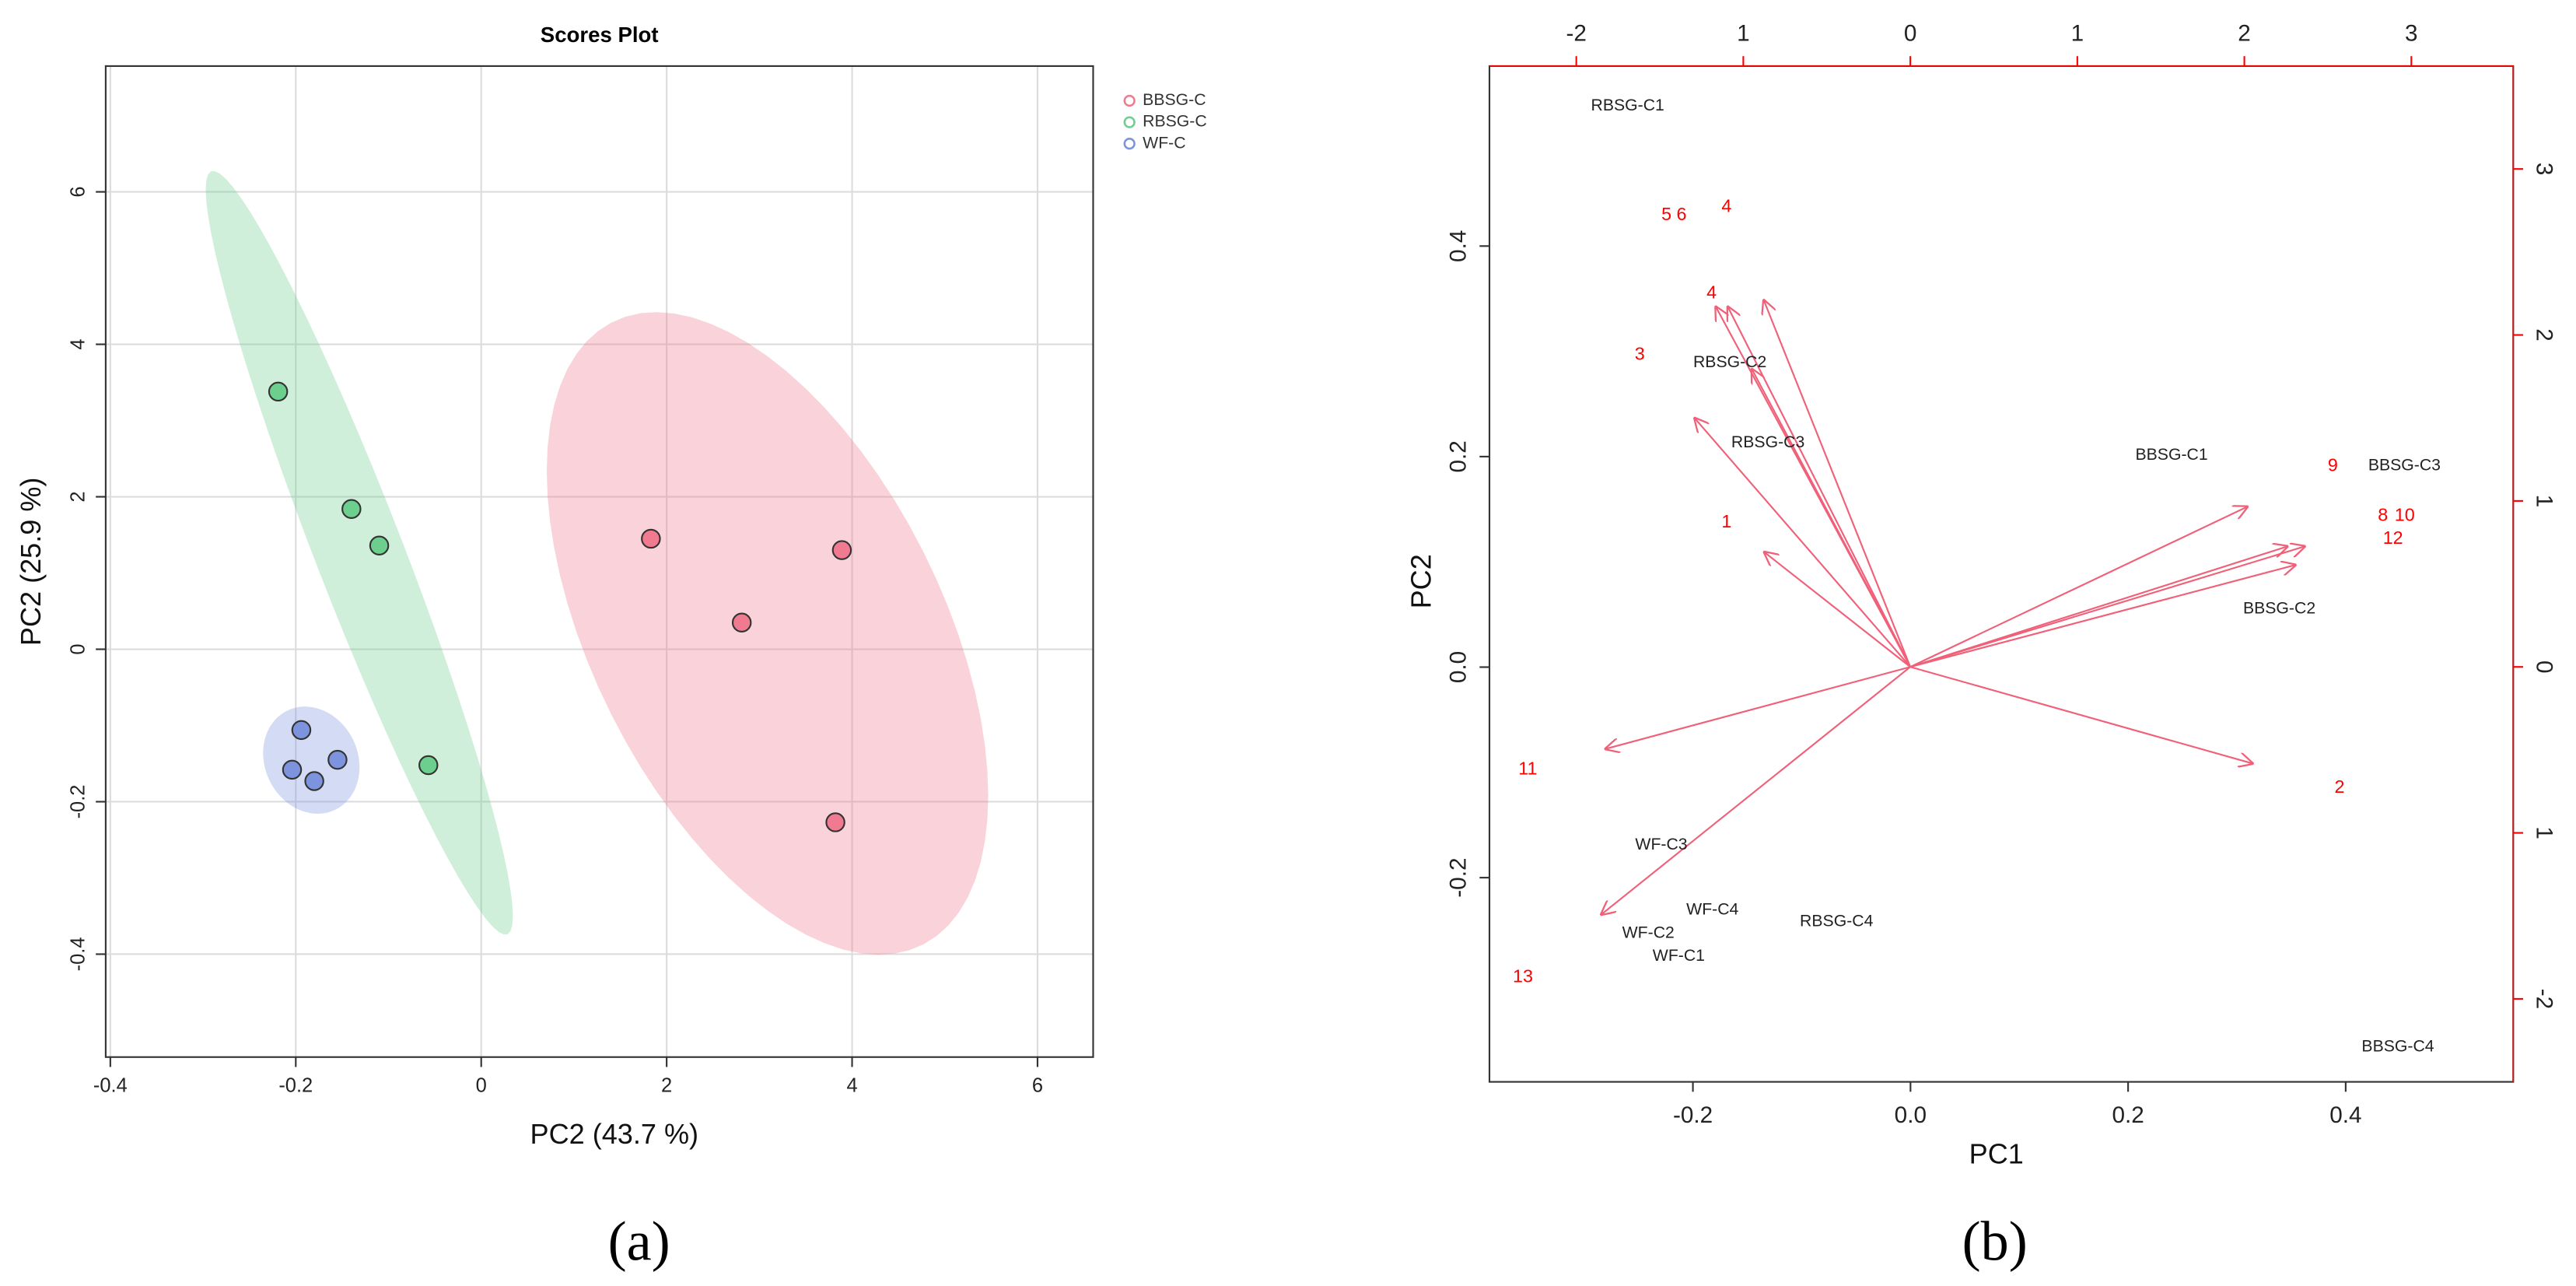 This screenshot has width=2576, height=1286. What do you see at coordinates (2405, 466) in the screenshot?
I see `sample-label: BBSG-C3` at bounding box center [2405, 466].